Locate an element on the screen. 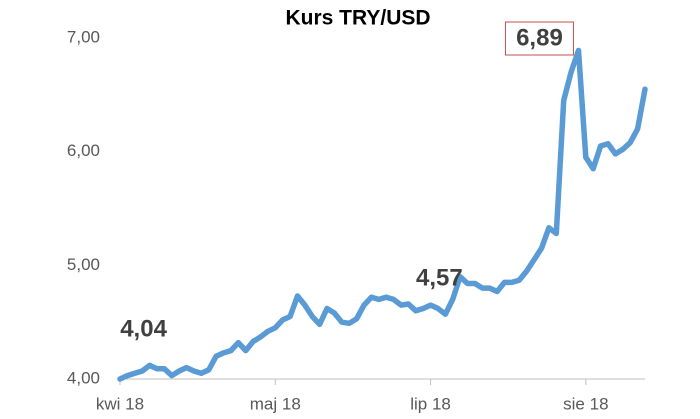 The height and width of the screenshot is (419, 700). annotation: 4,04 is located at coordinates (143, 329).